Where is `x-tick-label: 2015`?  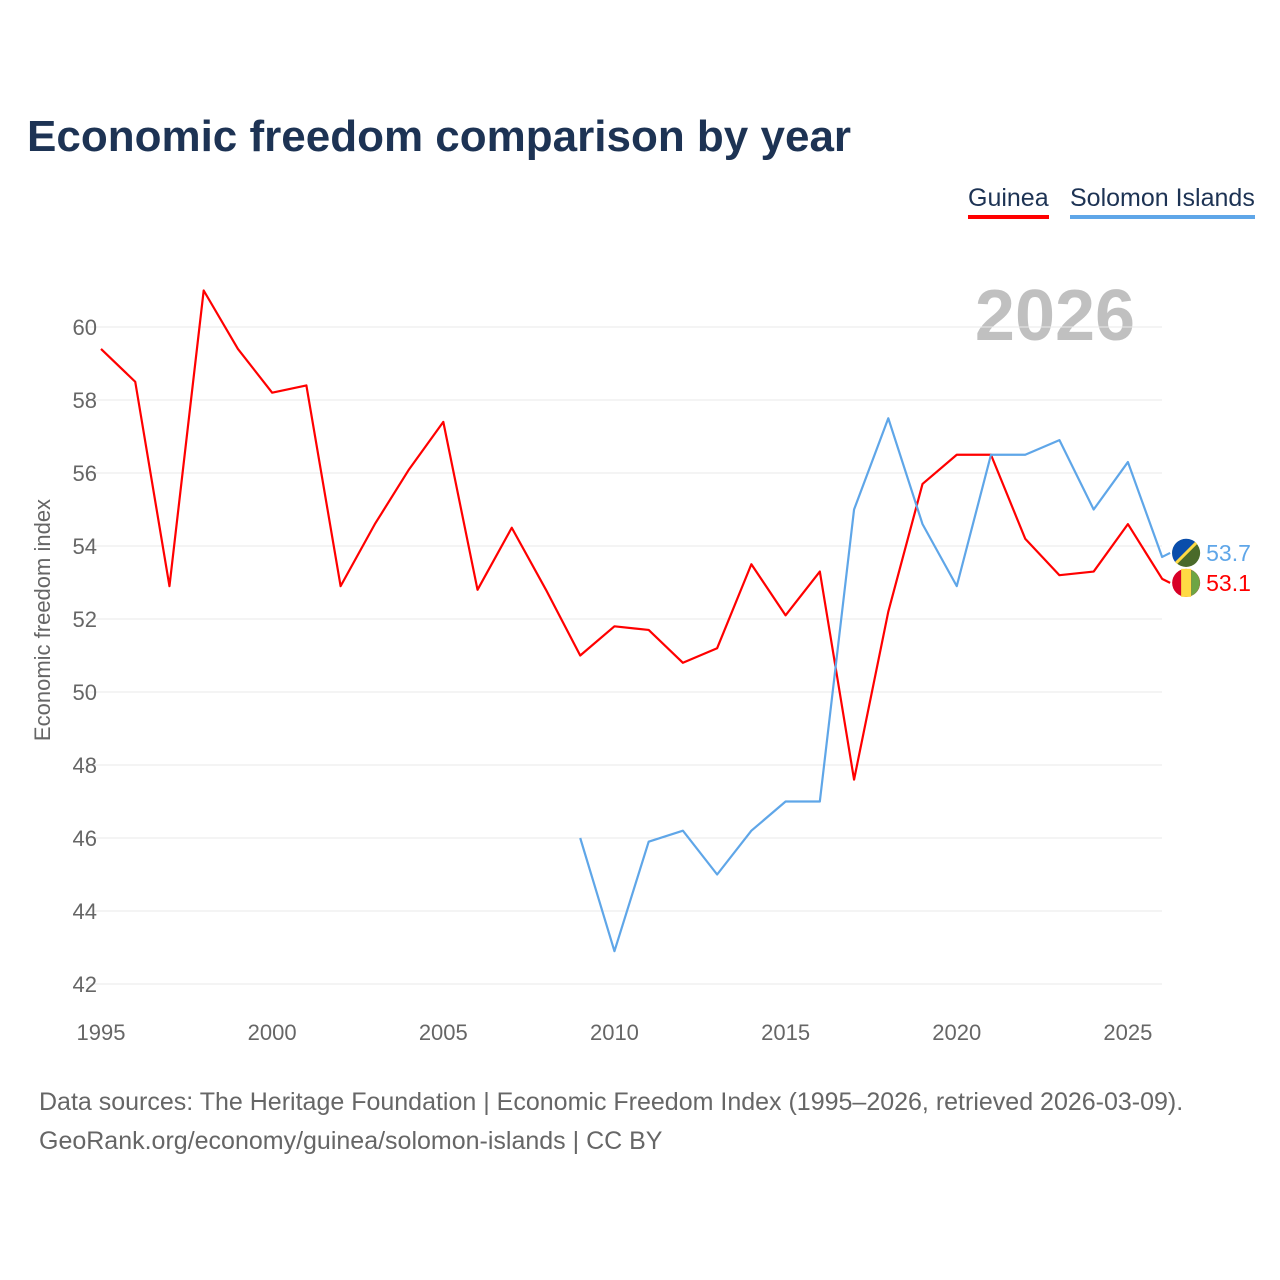
x-tick-label: 2015 is located at coordinates (785, 1032).